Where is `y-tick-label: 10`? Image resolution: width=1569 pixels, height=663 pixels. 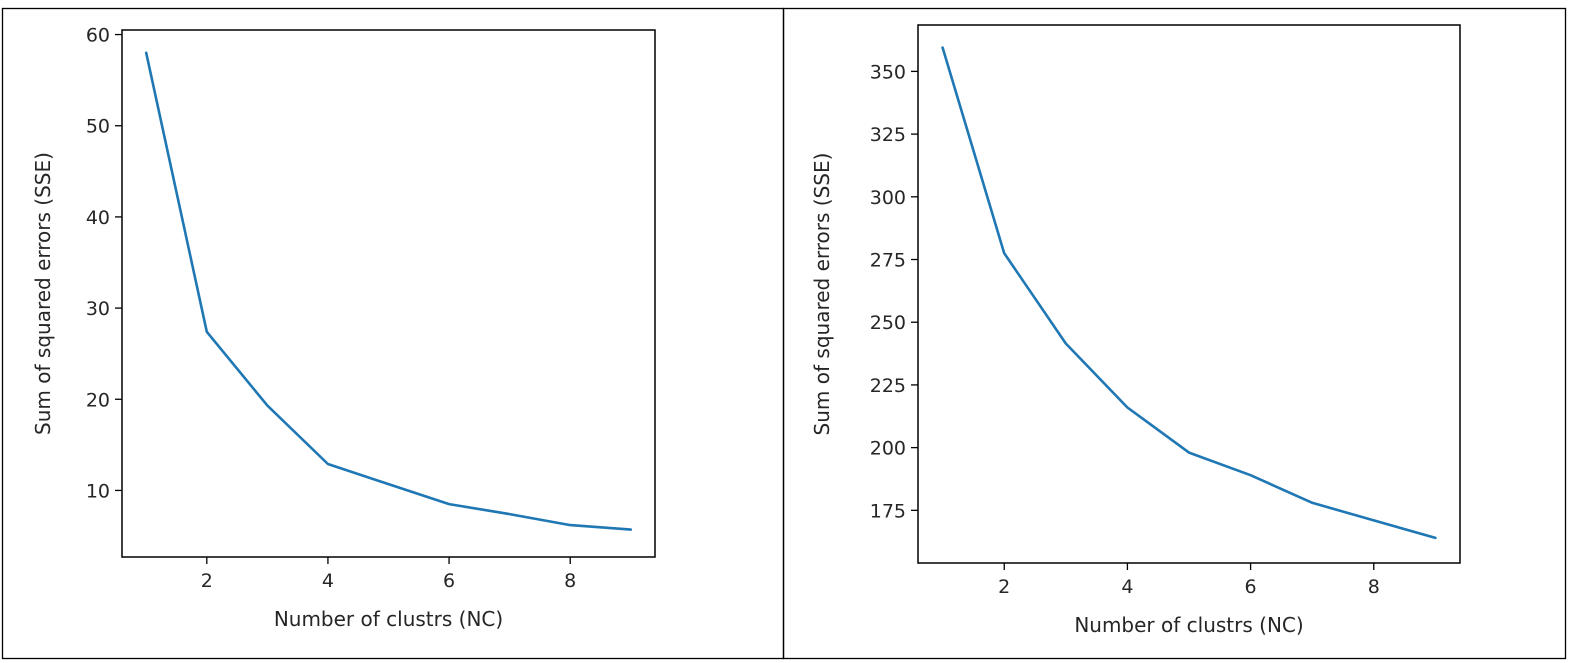
y-tick-label: 10 is located at coordinates (98, 491).